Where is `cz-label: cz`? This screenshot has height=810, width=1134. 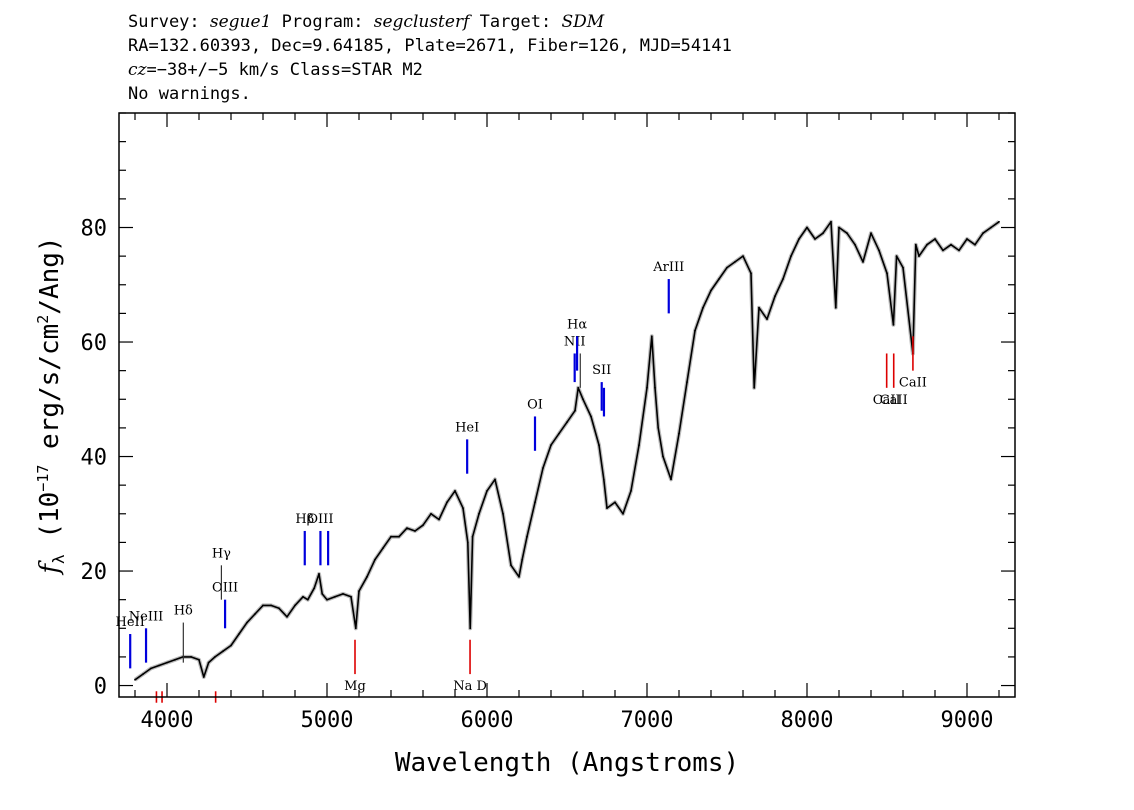 cz-label: cz is located at coordinates (137, 70).